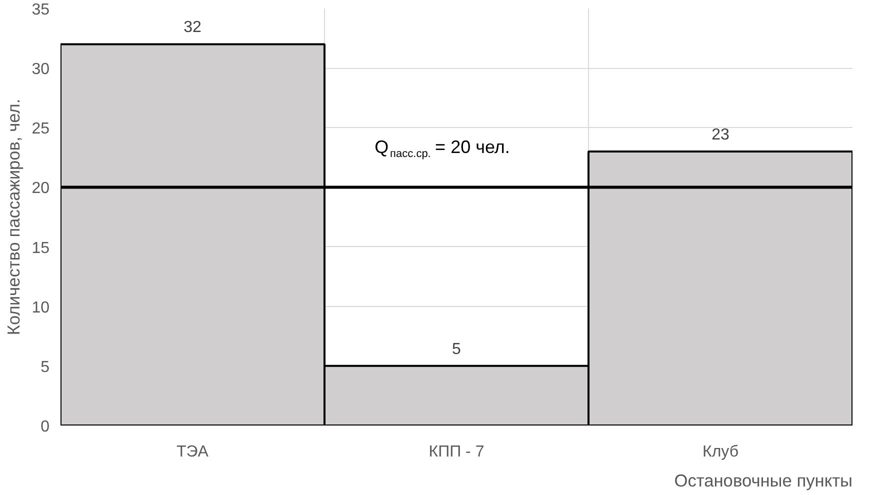 This screenshot has height=495, width=888. I want to click on y-tick-label: 5, so click(45, 367).